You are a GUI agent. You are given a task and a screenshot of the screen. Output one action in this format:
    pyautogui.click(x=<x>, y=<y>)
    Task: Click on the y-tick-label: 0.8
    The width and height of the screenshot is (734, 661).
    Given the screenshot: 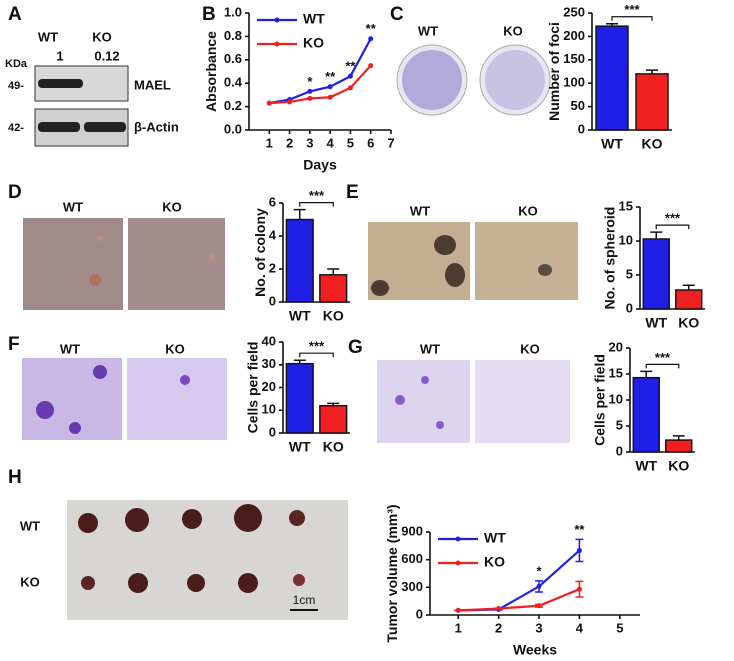 What is the action you would take?
    pyautogui.click(x=233, y=35)
    